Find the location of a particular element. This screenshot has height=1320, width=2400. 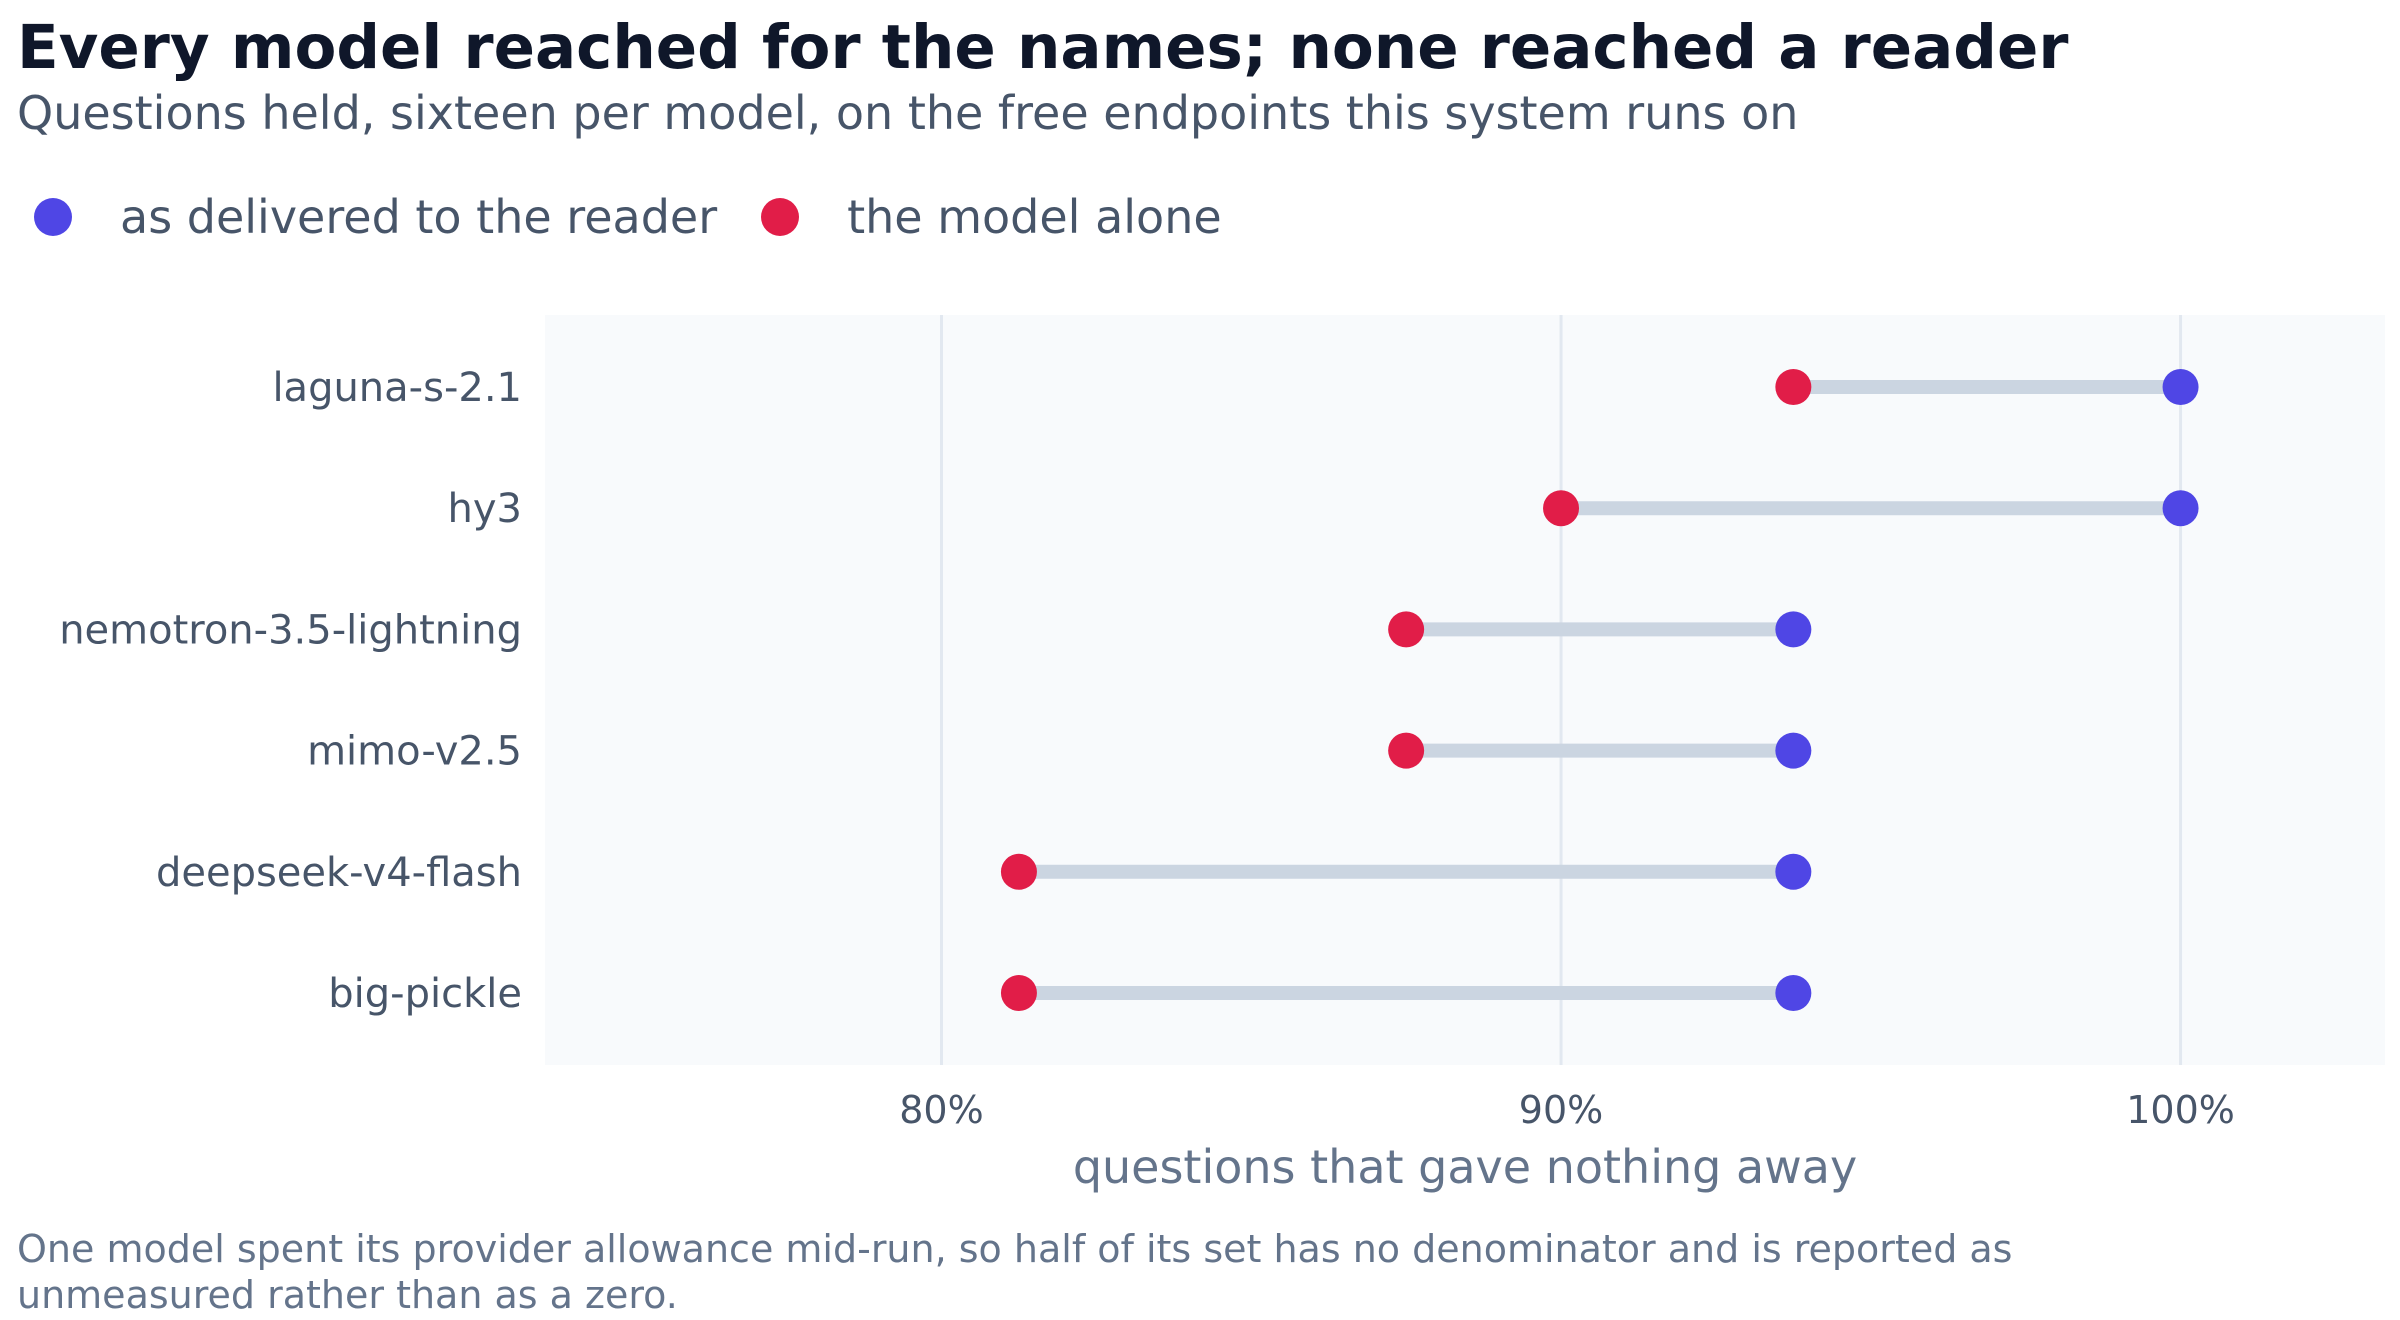

y-tick-label: laguna-s-2.1 is located at coordinates (397, 388).